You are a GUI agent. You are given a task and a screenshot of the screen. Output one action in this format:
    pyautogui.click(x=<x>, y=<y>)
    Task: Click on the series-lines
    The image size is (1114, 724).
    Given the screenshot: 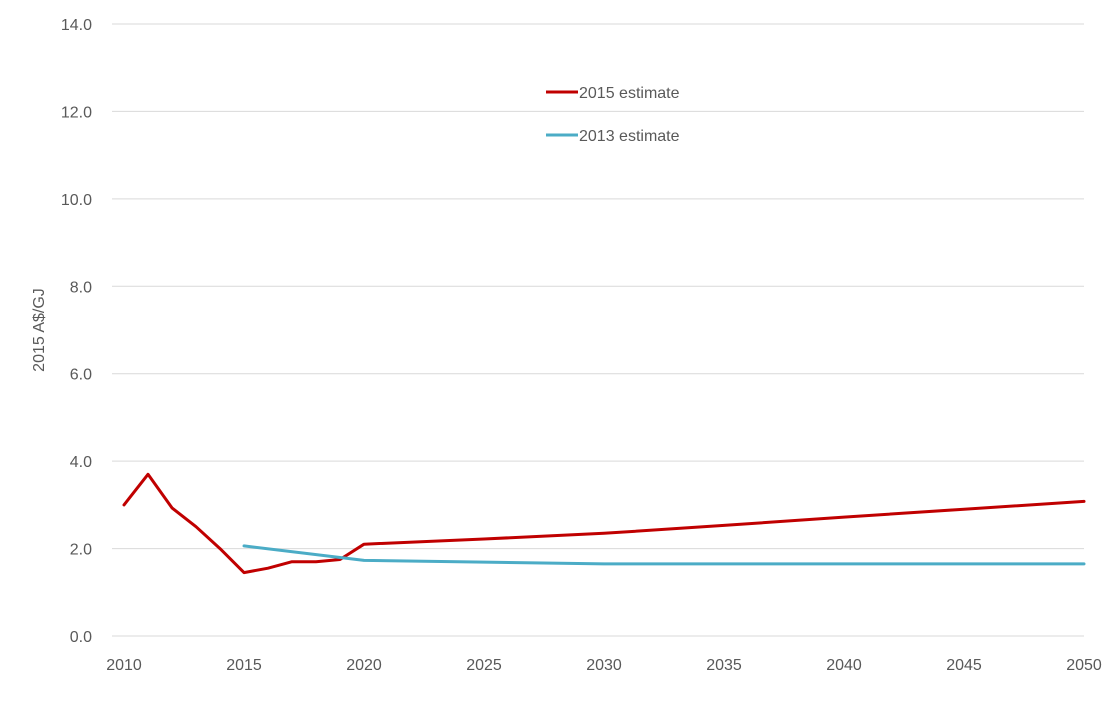 What is the action you would take?
    pyautogui.click(x=604, y=523)
    